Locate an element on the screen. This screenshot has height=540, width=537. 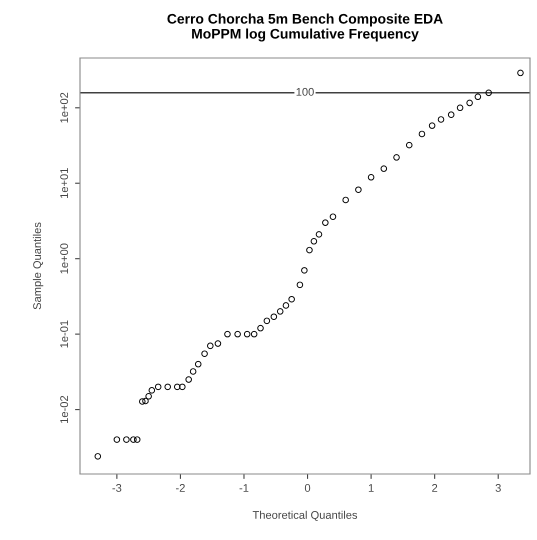
annotation: 100 is located at coordinates (305, 92).